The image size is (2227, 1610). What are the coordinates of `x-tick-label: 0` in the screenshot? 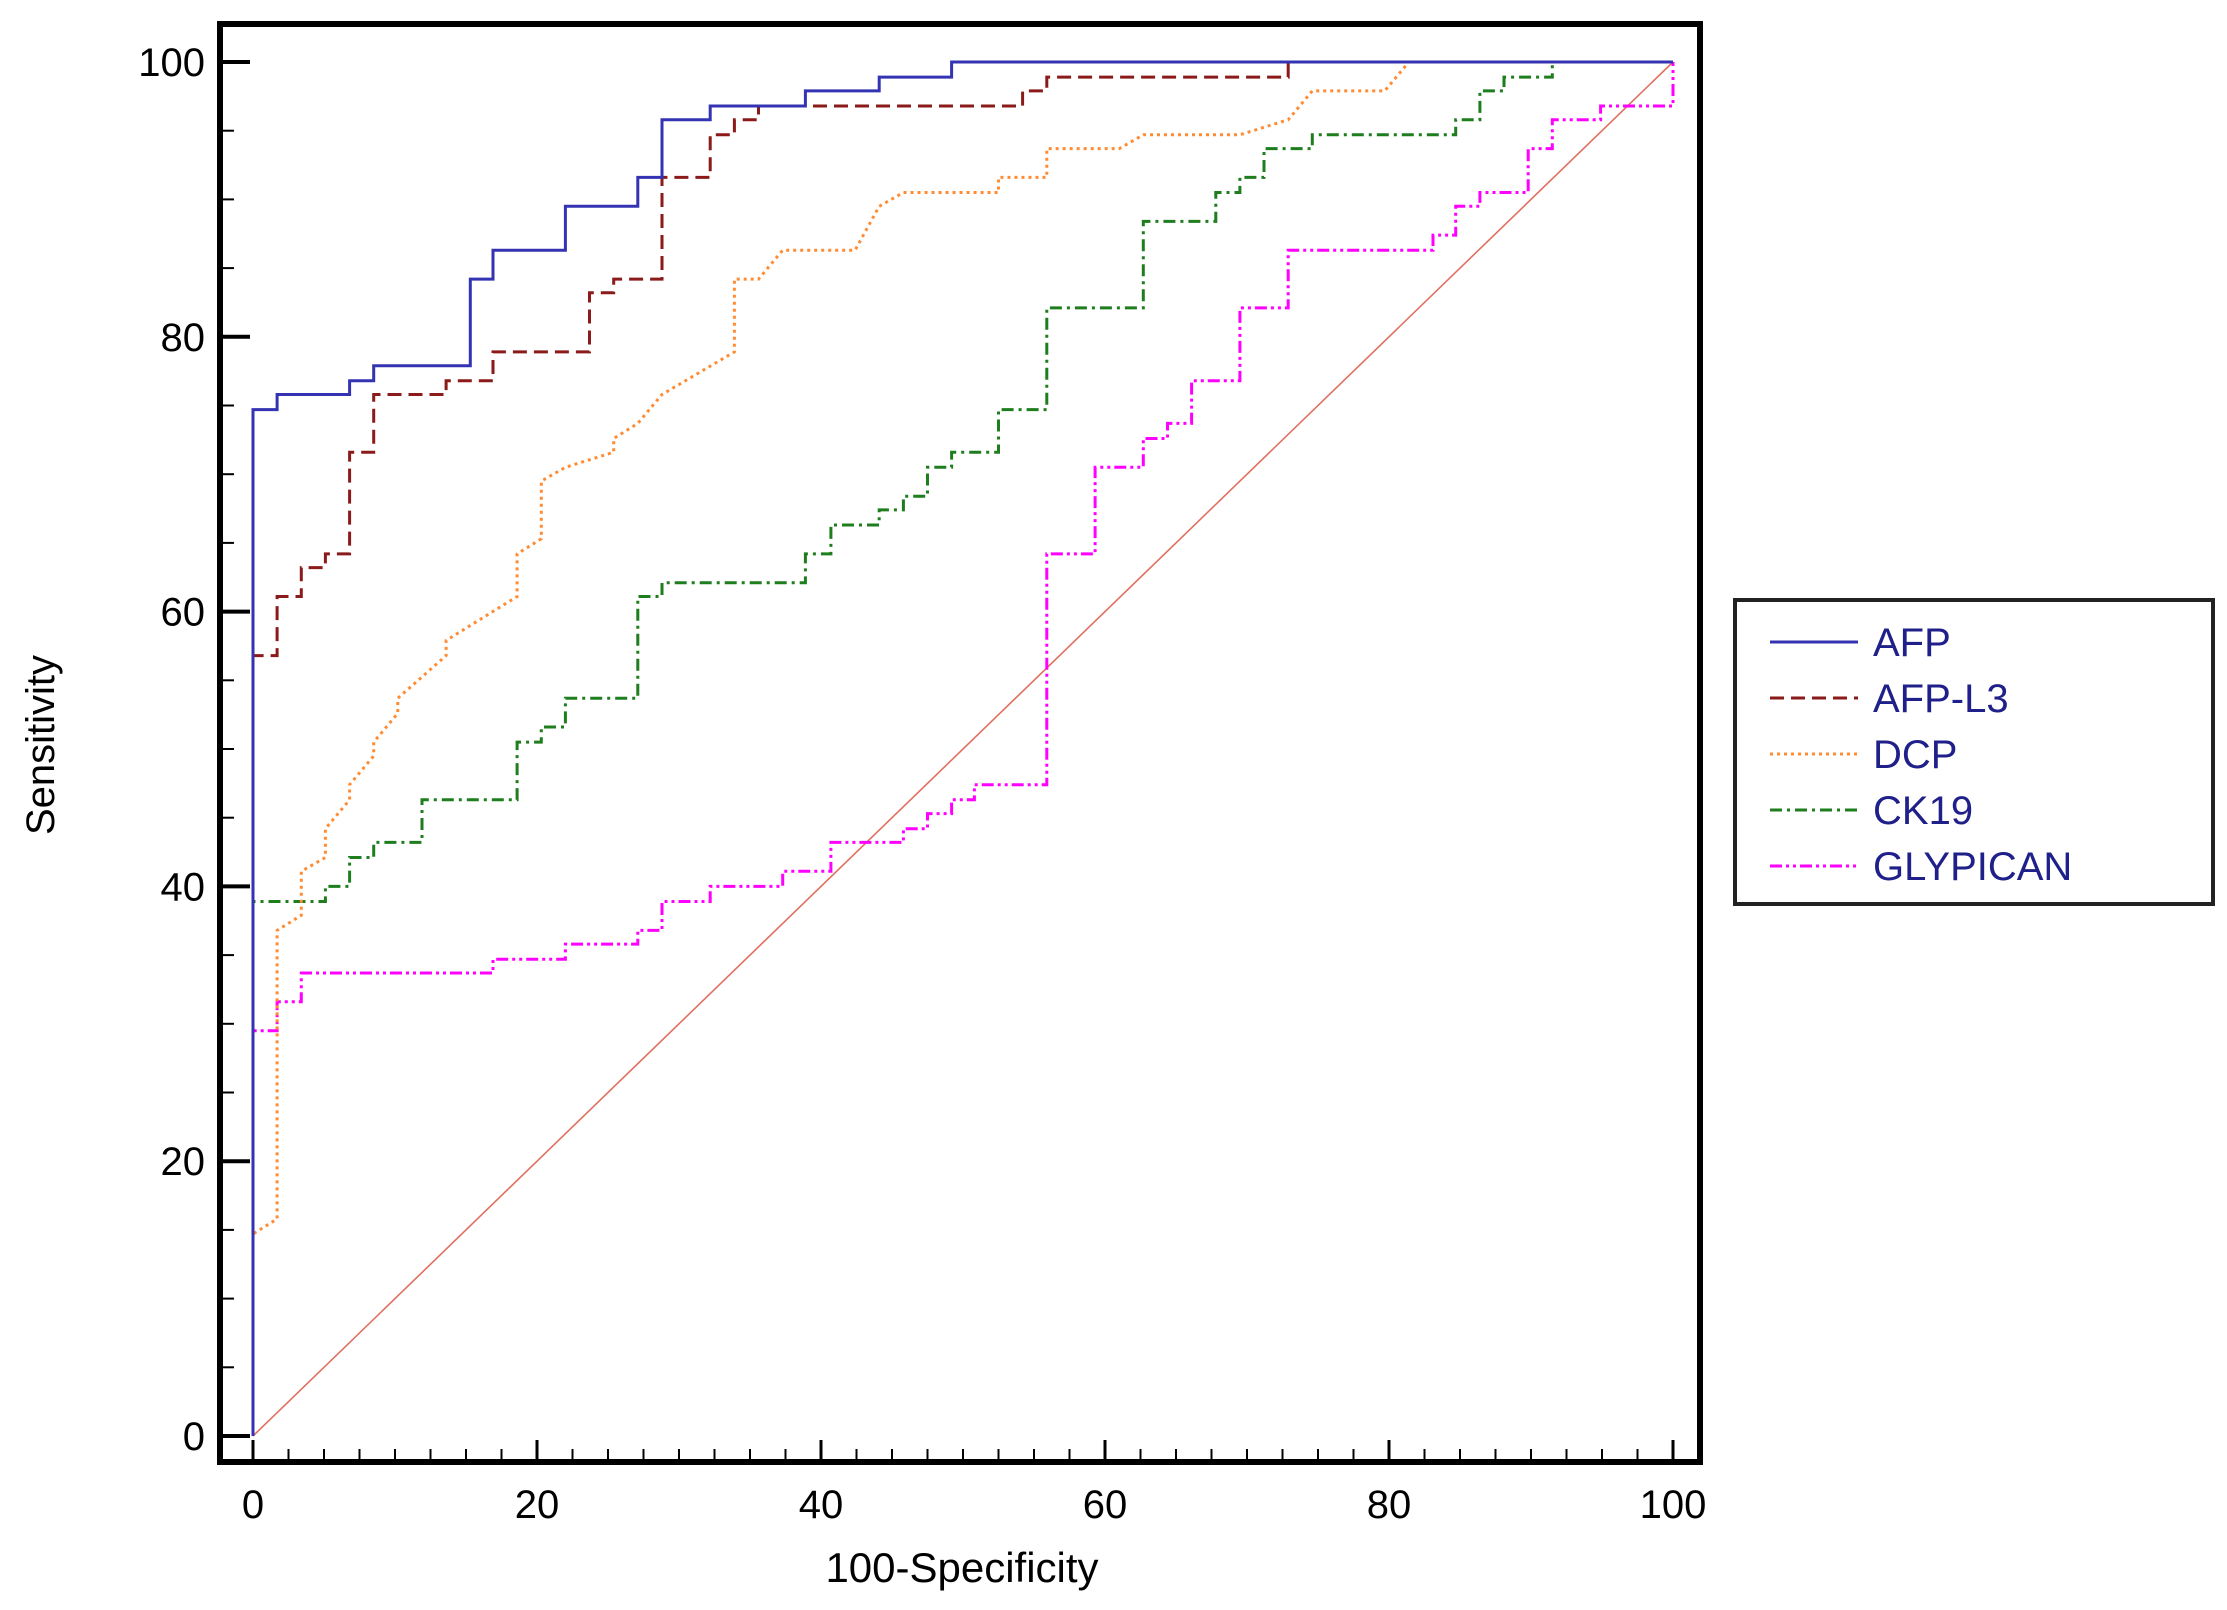 It's located at (253, 1505).